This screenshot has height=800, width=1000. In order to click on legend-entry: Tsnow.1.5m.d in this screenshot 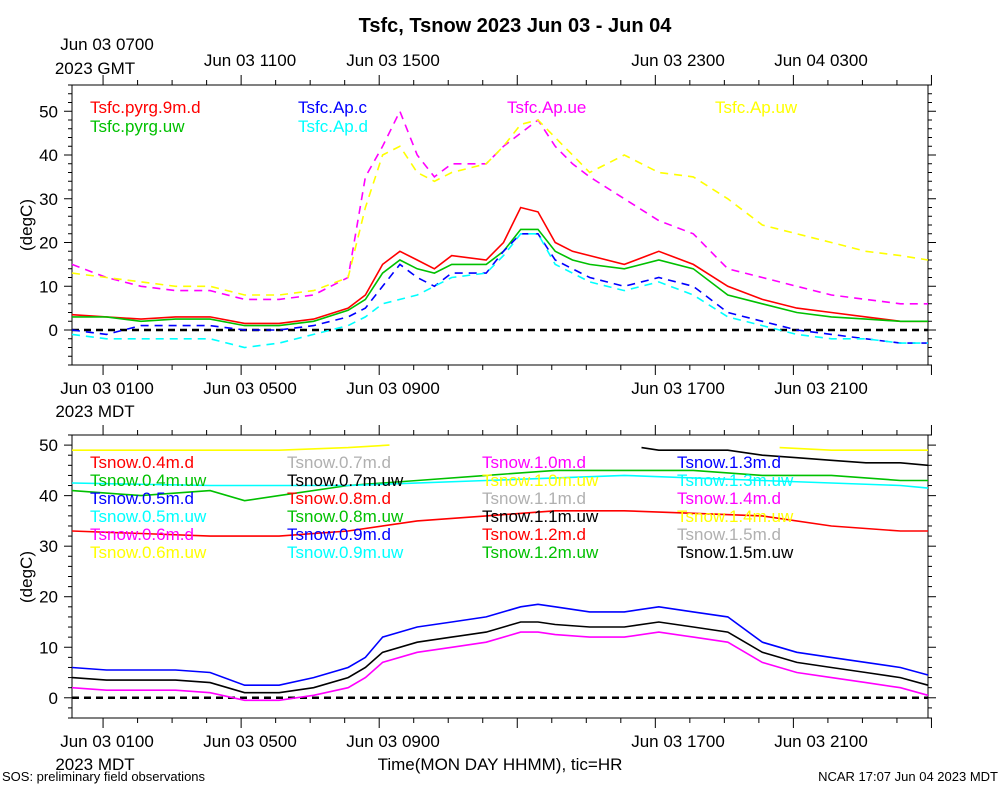, I will do `click(729, 534)`.